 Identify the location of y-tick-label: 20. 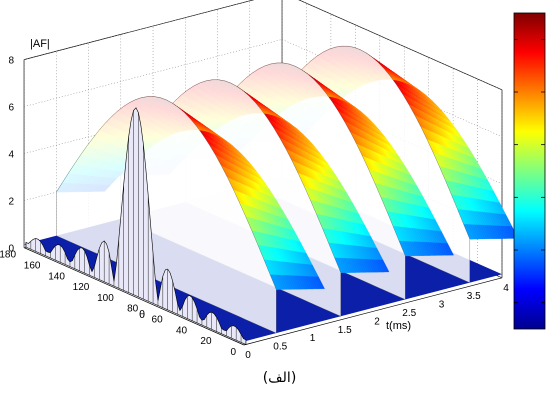
(206, 341).